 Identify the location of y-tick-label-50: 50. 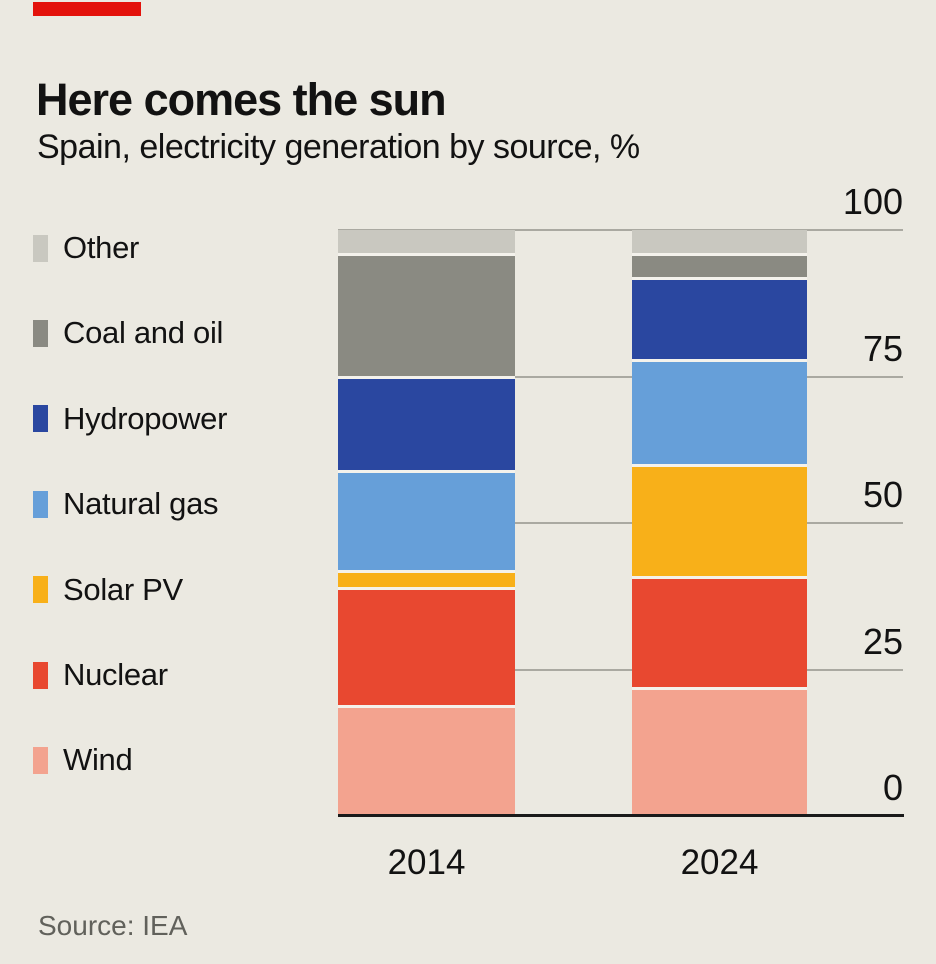
(882, 494).